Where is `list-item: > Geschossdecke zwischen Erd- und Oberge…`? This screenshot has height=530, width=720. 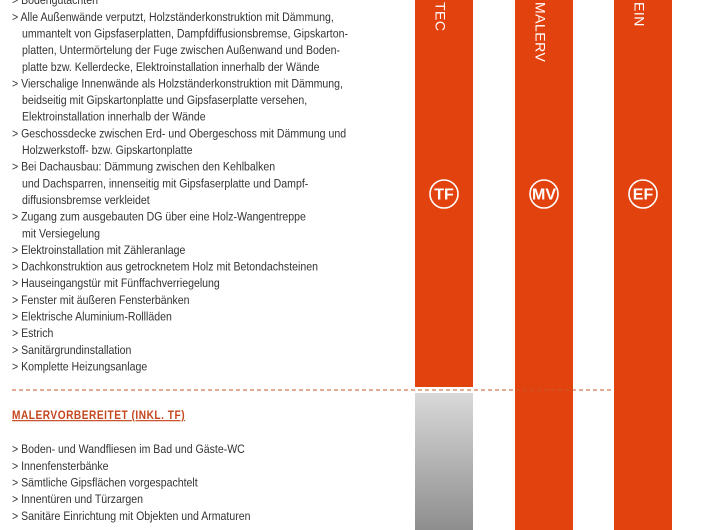 list-item: > Geschossdecke zwischen Erd- und Oberge… is located at coordinates (179, 134).